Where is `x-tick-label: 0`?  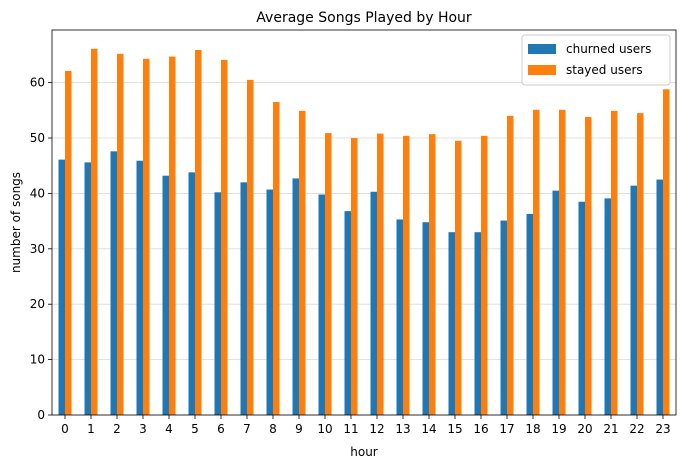
x-tick-label: 0 is located at coordinates (65, 429).